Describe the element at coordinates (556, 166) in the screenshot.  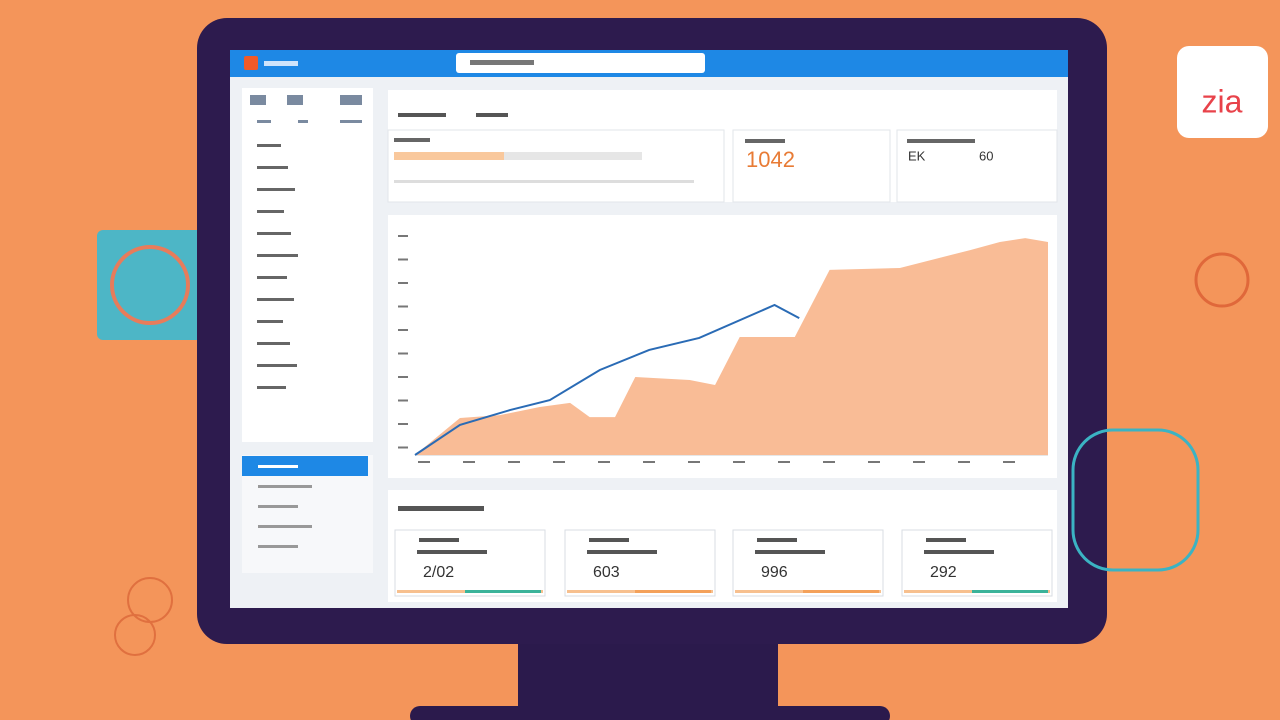
I see `progress-card` at that location.